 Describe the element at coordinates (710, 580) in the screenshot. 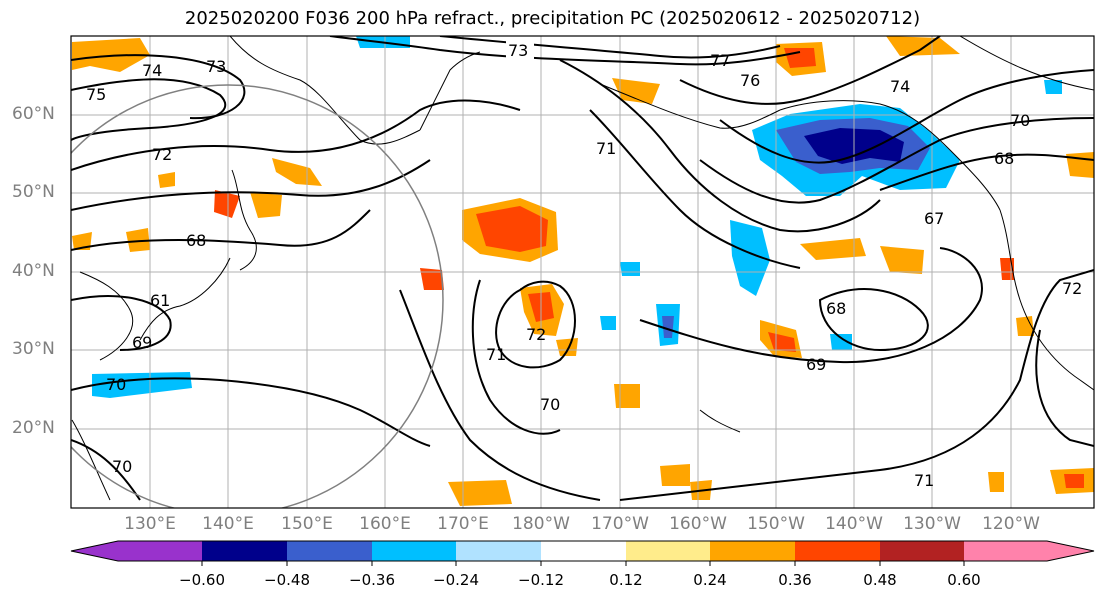

I see `colorbar-tick-label: 0.24` at that location.